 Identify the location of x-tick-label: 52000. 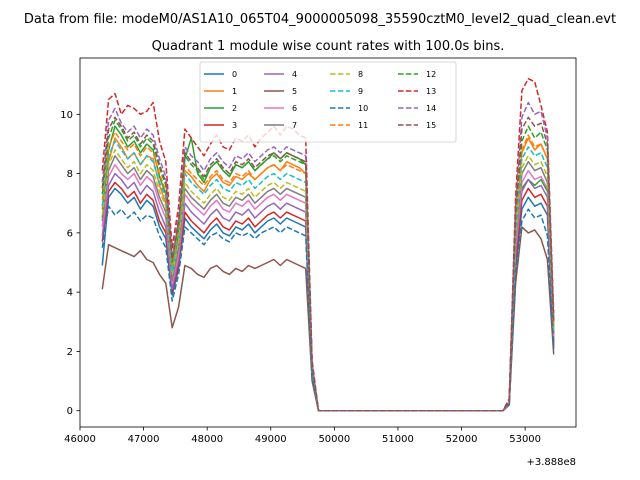
(462, 439).